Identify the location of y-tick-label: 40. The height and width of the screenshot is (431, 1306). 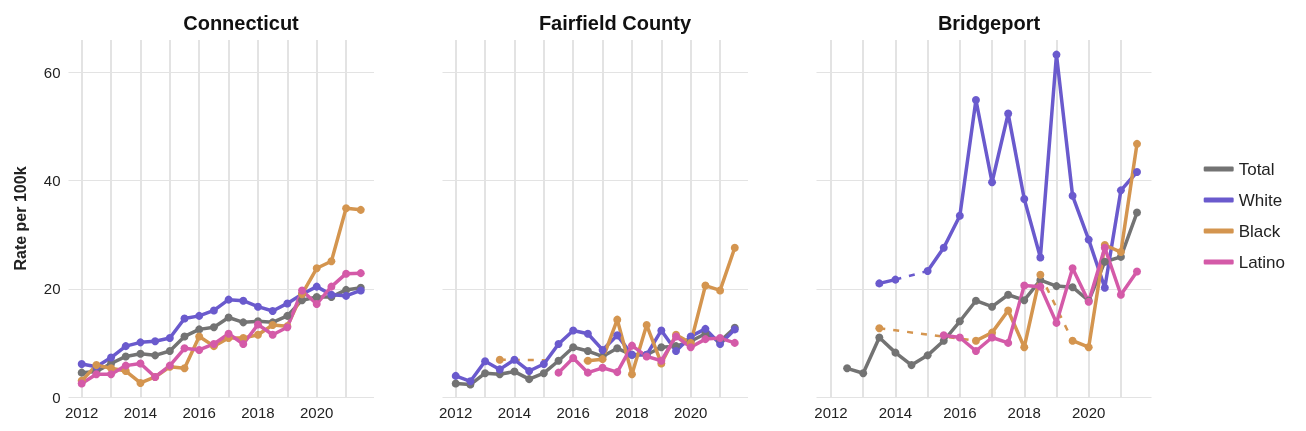
(52, 181).